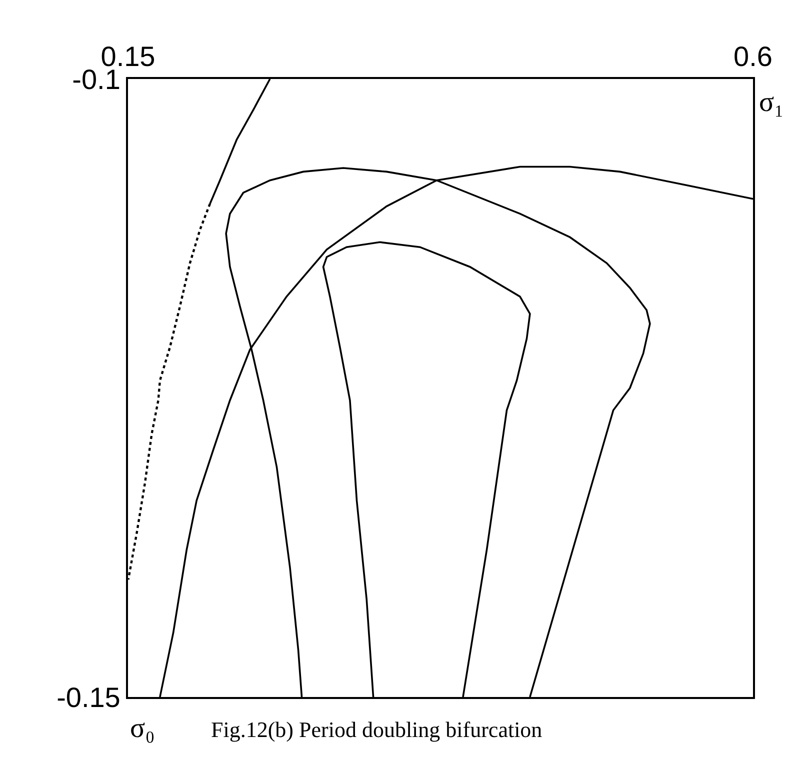  What do you see at coordinates (753, 56) in the screenshot?
I see `x-tick-label: 0.6` at bounding box center [753, 56].